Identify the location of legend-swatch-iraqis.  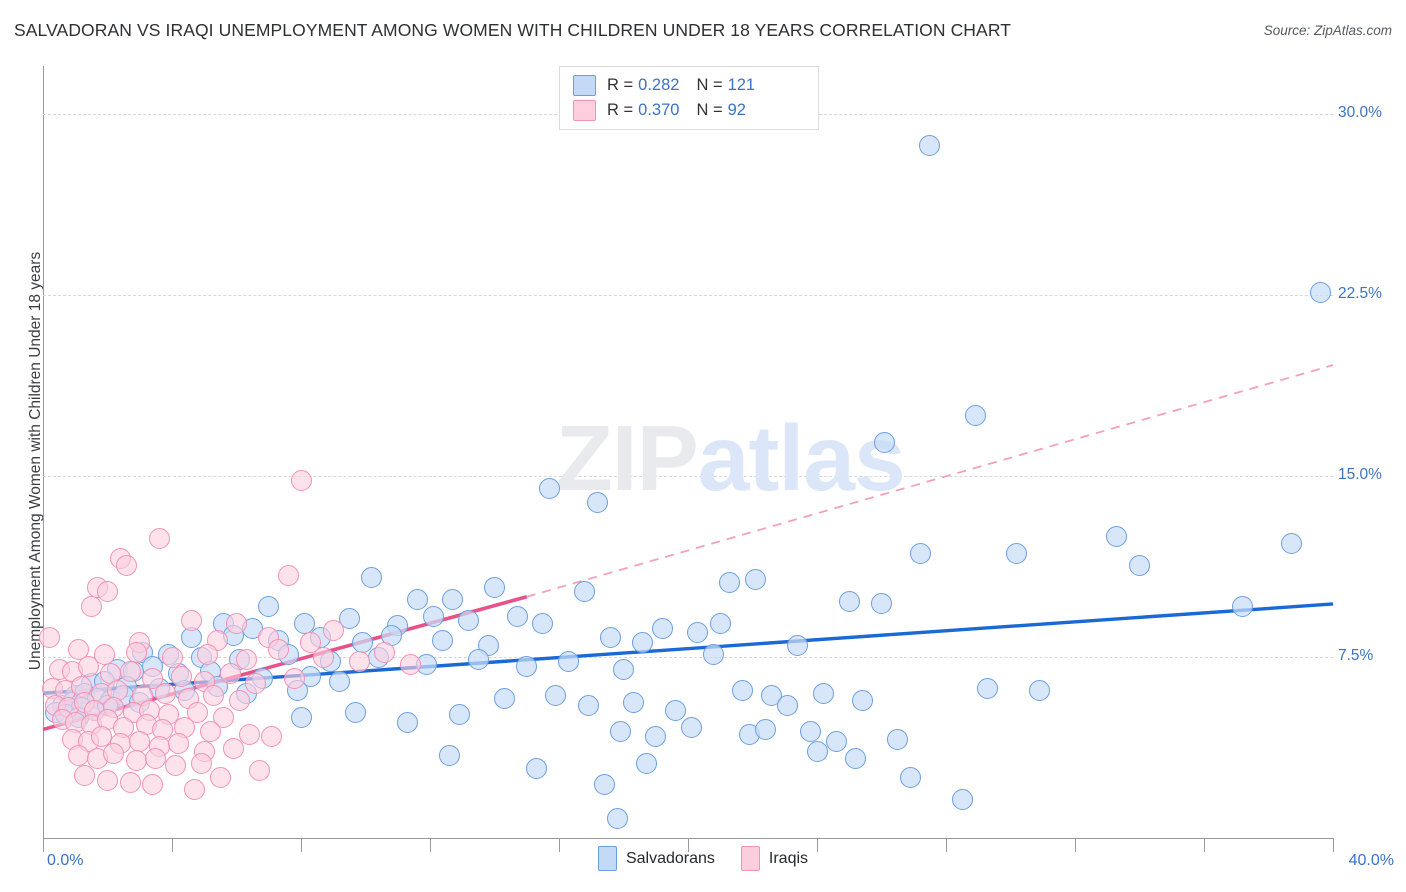
(584, 110).